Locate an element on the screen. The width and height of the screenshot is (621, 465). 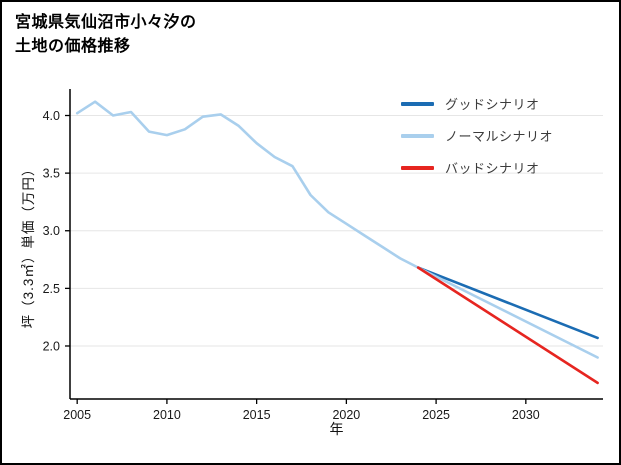
series-line-bad-scenario is located at coordinates (507, 325).